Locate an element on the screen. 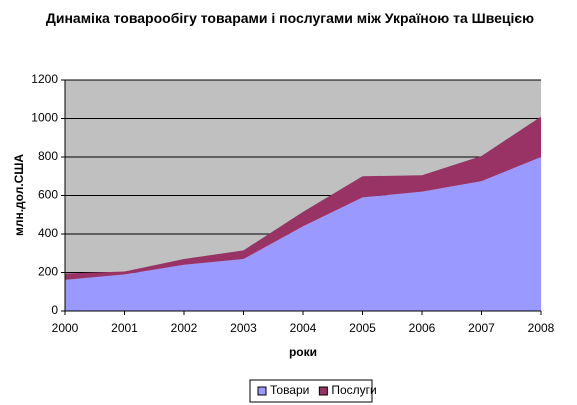  legend-label: Товари is located at coordinates (289, 390).